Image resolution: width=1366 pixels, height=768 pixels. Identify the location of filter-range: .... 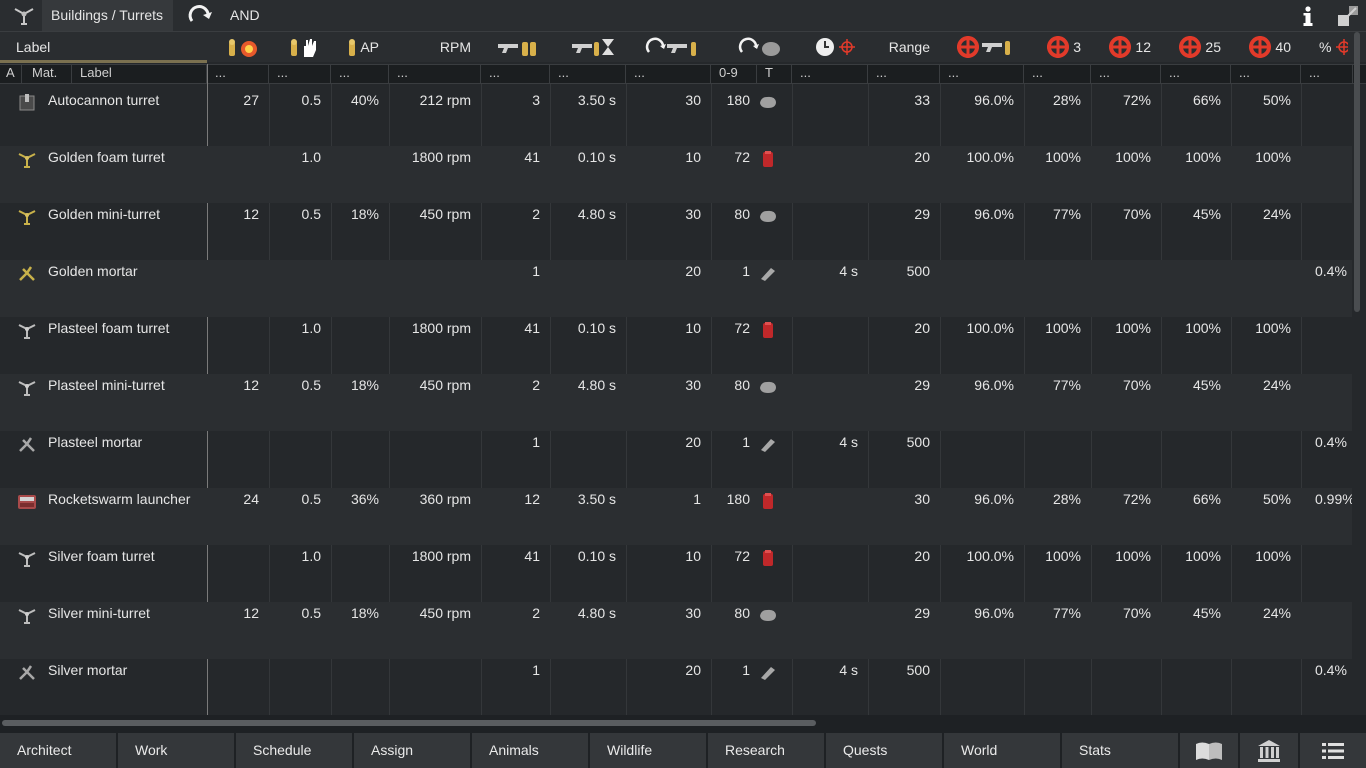
(904, 74).